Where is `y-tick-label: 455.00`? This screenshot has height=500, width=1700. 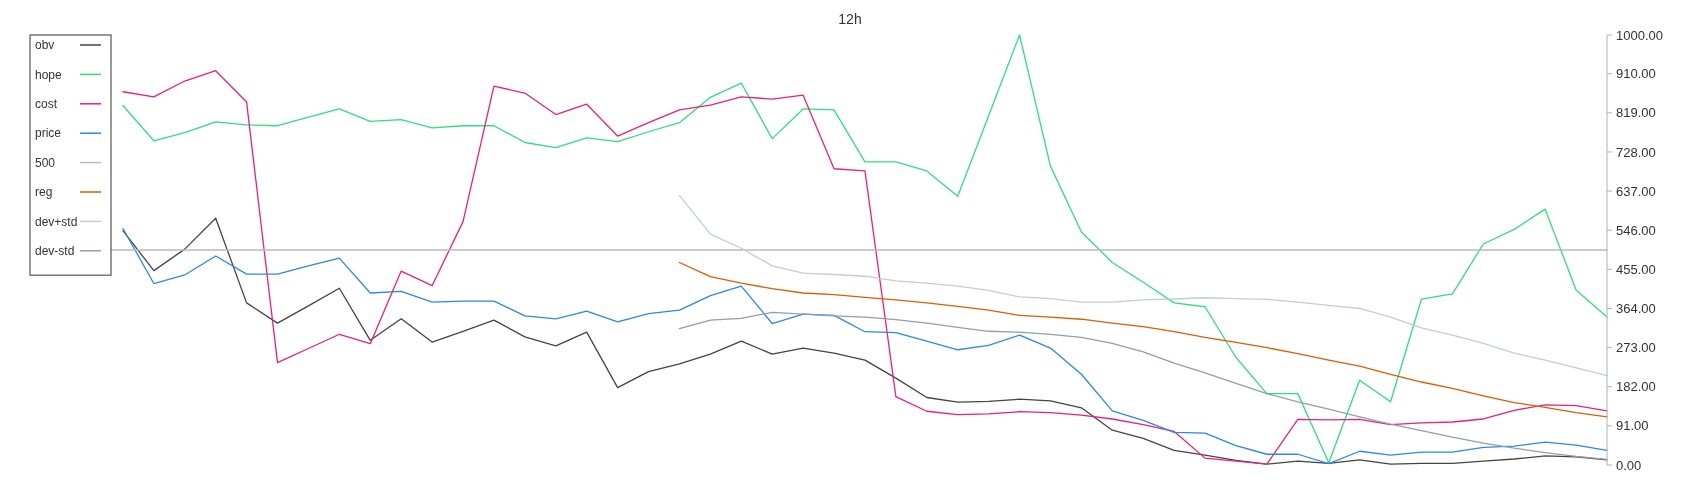
y-tick-label: 455.00 is located at coordinates (1636, 269).